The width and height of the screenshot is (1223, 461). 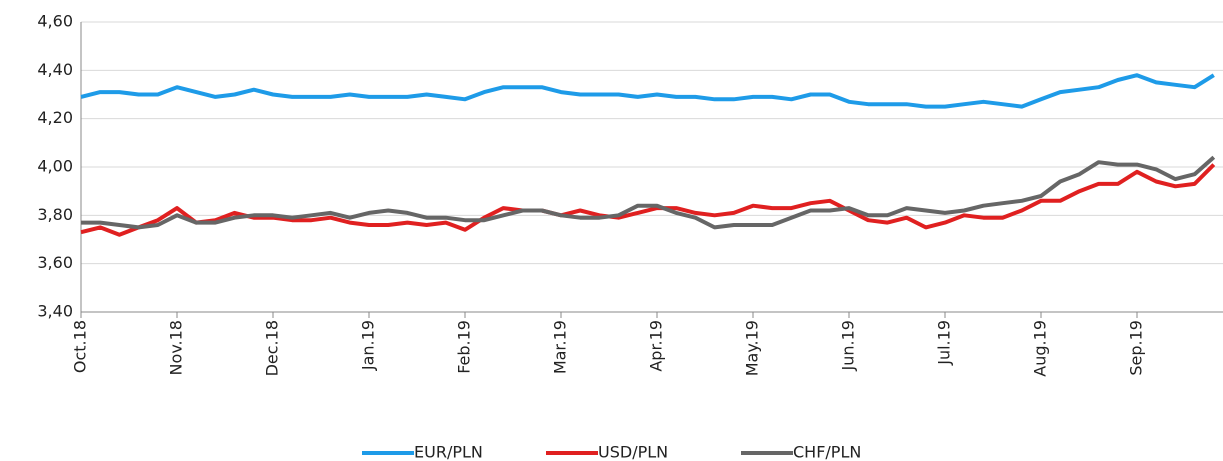 I want to click on y-tick-label: 3,80, so click(x=55, y=214).